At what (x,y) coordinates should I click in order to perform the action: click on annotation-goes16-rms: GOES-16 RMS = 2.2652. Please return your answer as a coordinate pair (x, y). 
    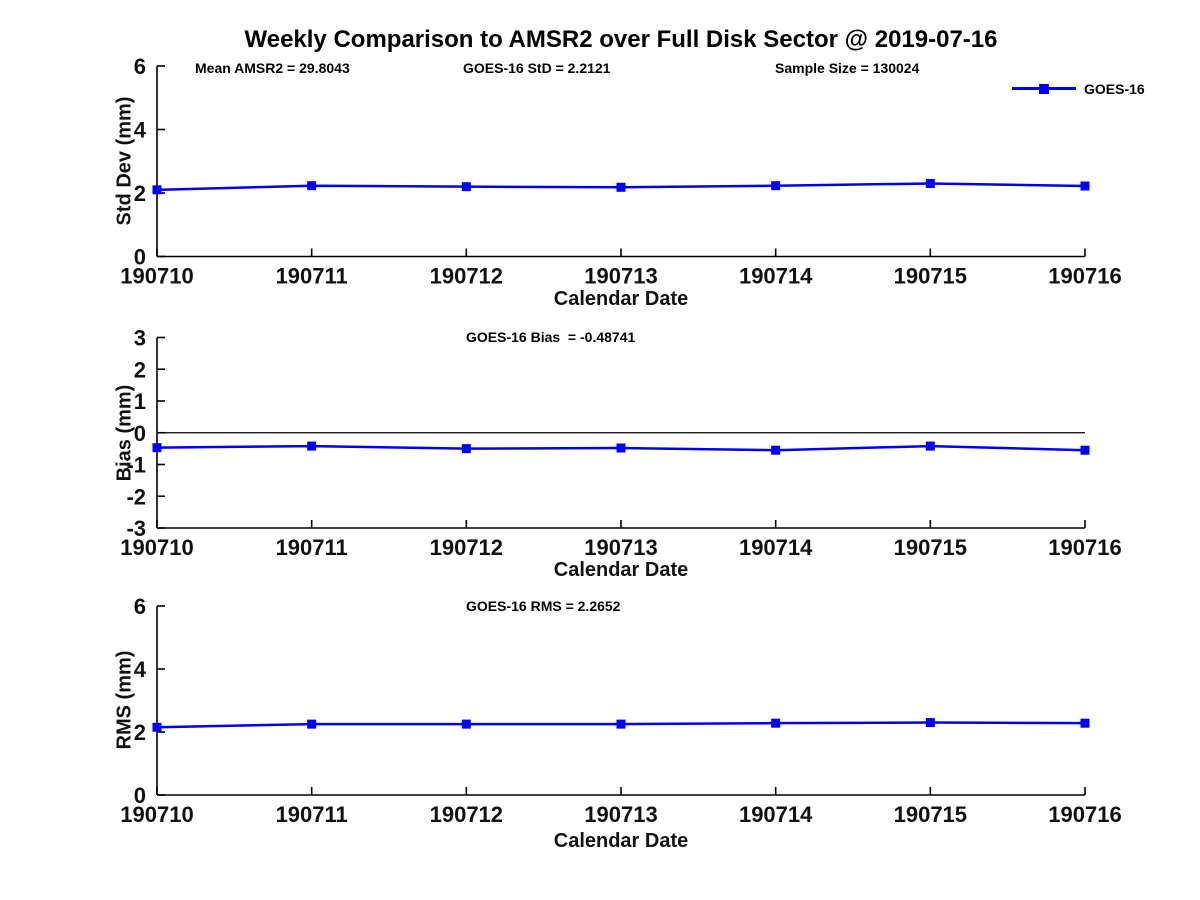
    Looking at the image, I should click on (543, 606).